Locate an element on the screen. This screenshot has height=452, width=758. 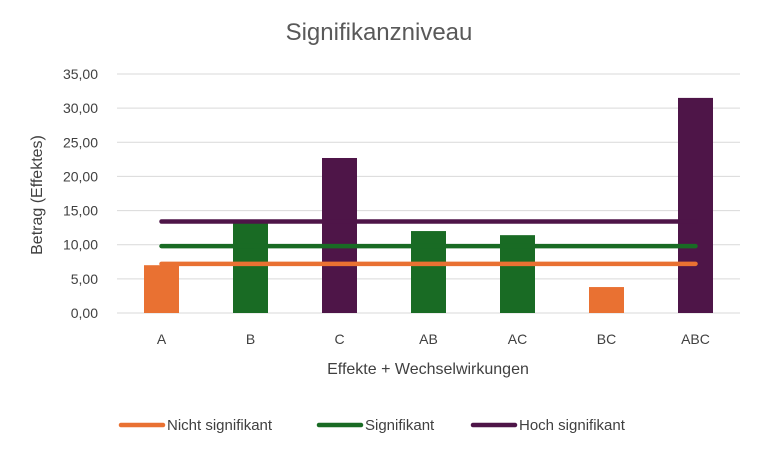
x-tick-label: A is located at coordinates (162, 339).